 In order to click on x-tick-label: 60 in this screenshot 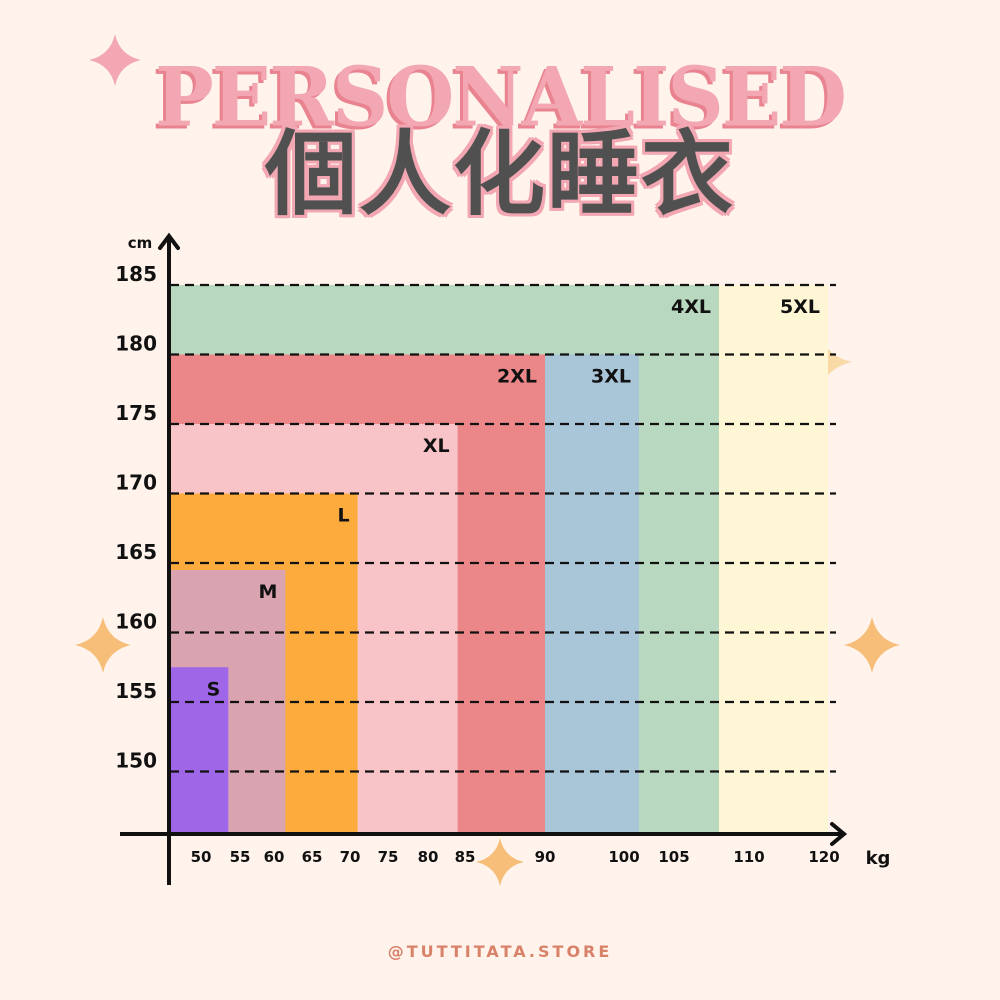, I will do `click(274, 857)`.